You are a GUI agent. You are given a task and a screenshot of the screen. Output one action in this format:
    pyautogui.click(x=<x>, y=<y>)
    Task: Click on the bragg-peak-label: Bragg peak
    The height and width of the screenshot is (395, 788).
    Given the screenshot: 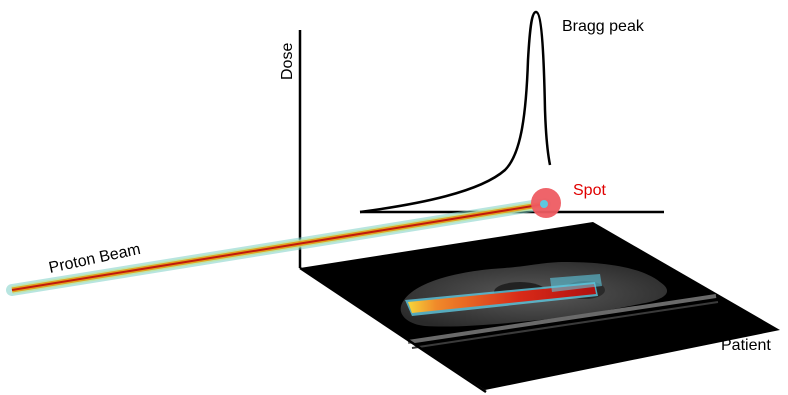 What is the action you would take?
    pyautogui.click(x=603, y=26)
    